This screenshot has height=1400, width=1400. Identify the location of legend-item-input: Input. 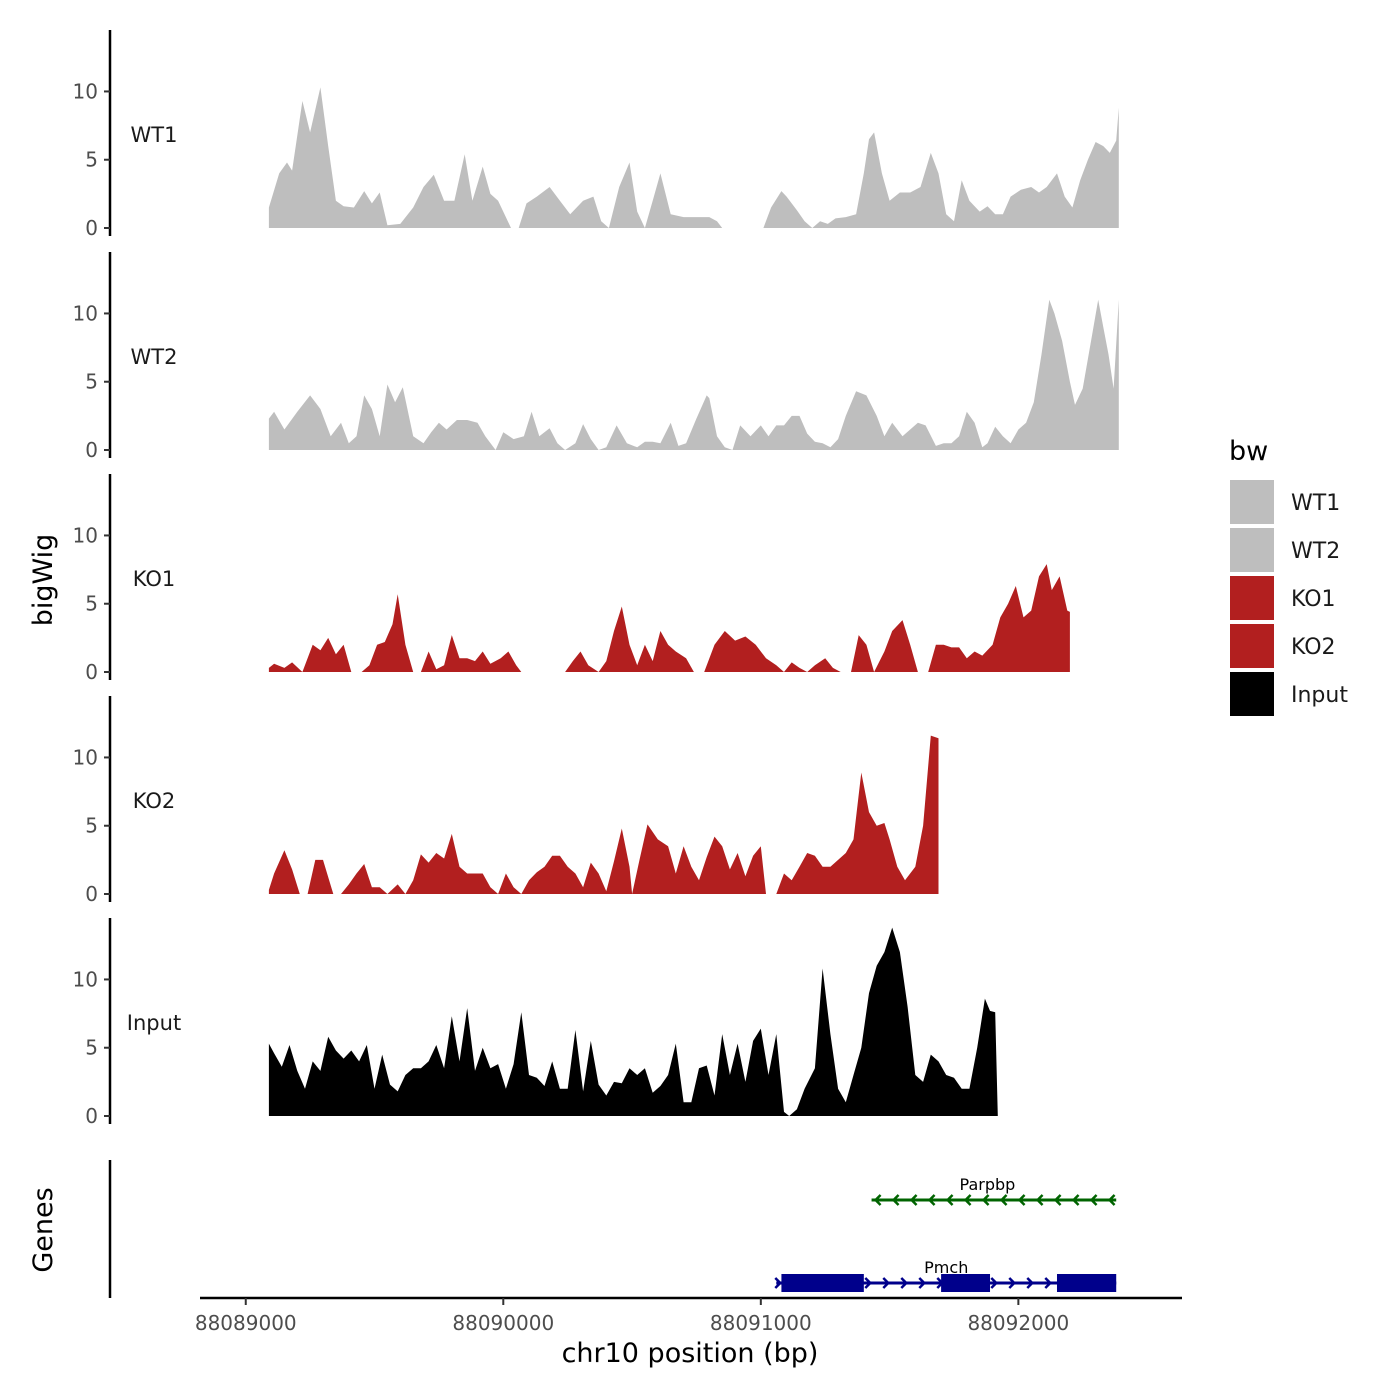
(1289, 694).